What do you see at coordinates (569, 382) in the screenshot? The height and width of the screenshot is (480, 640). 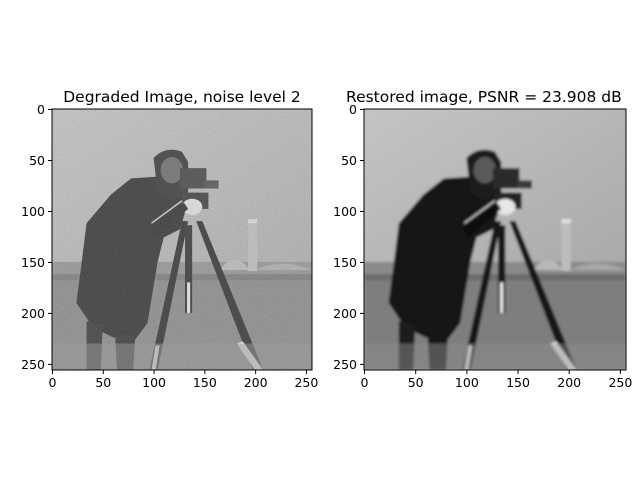 I see `restored-x-tick-label: 200` at bounding box center [569, 382].